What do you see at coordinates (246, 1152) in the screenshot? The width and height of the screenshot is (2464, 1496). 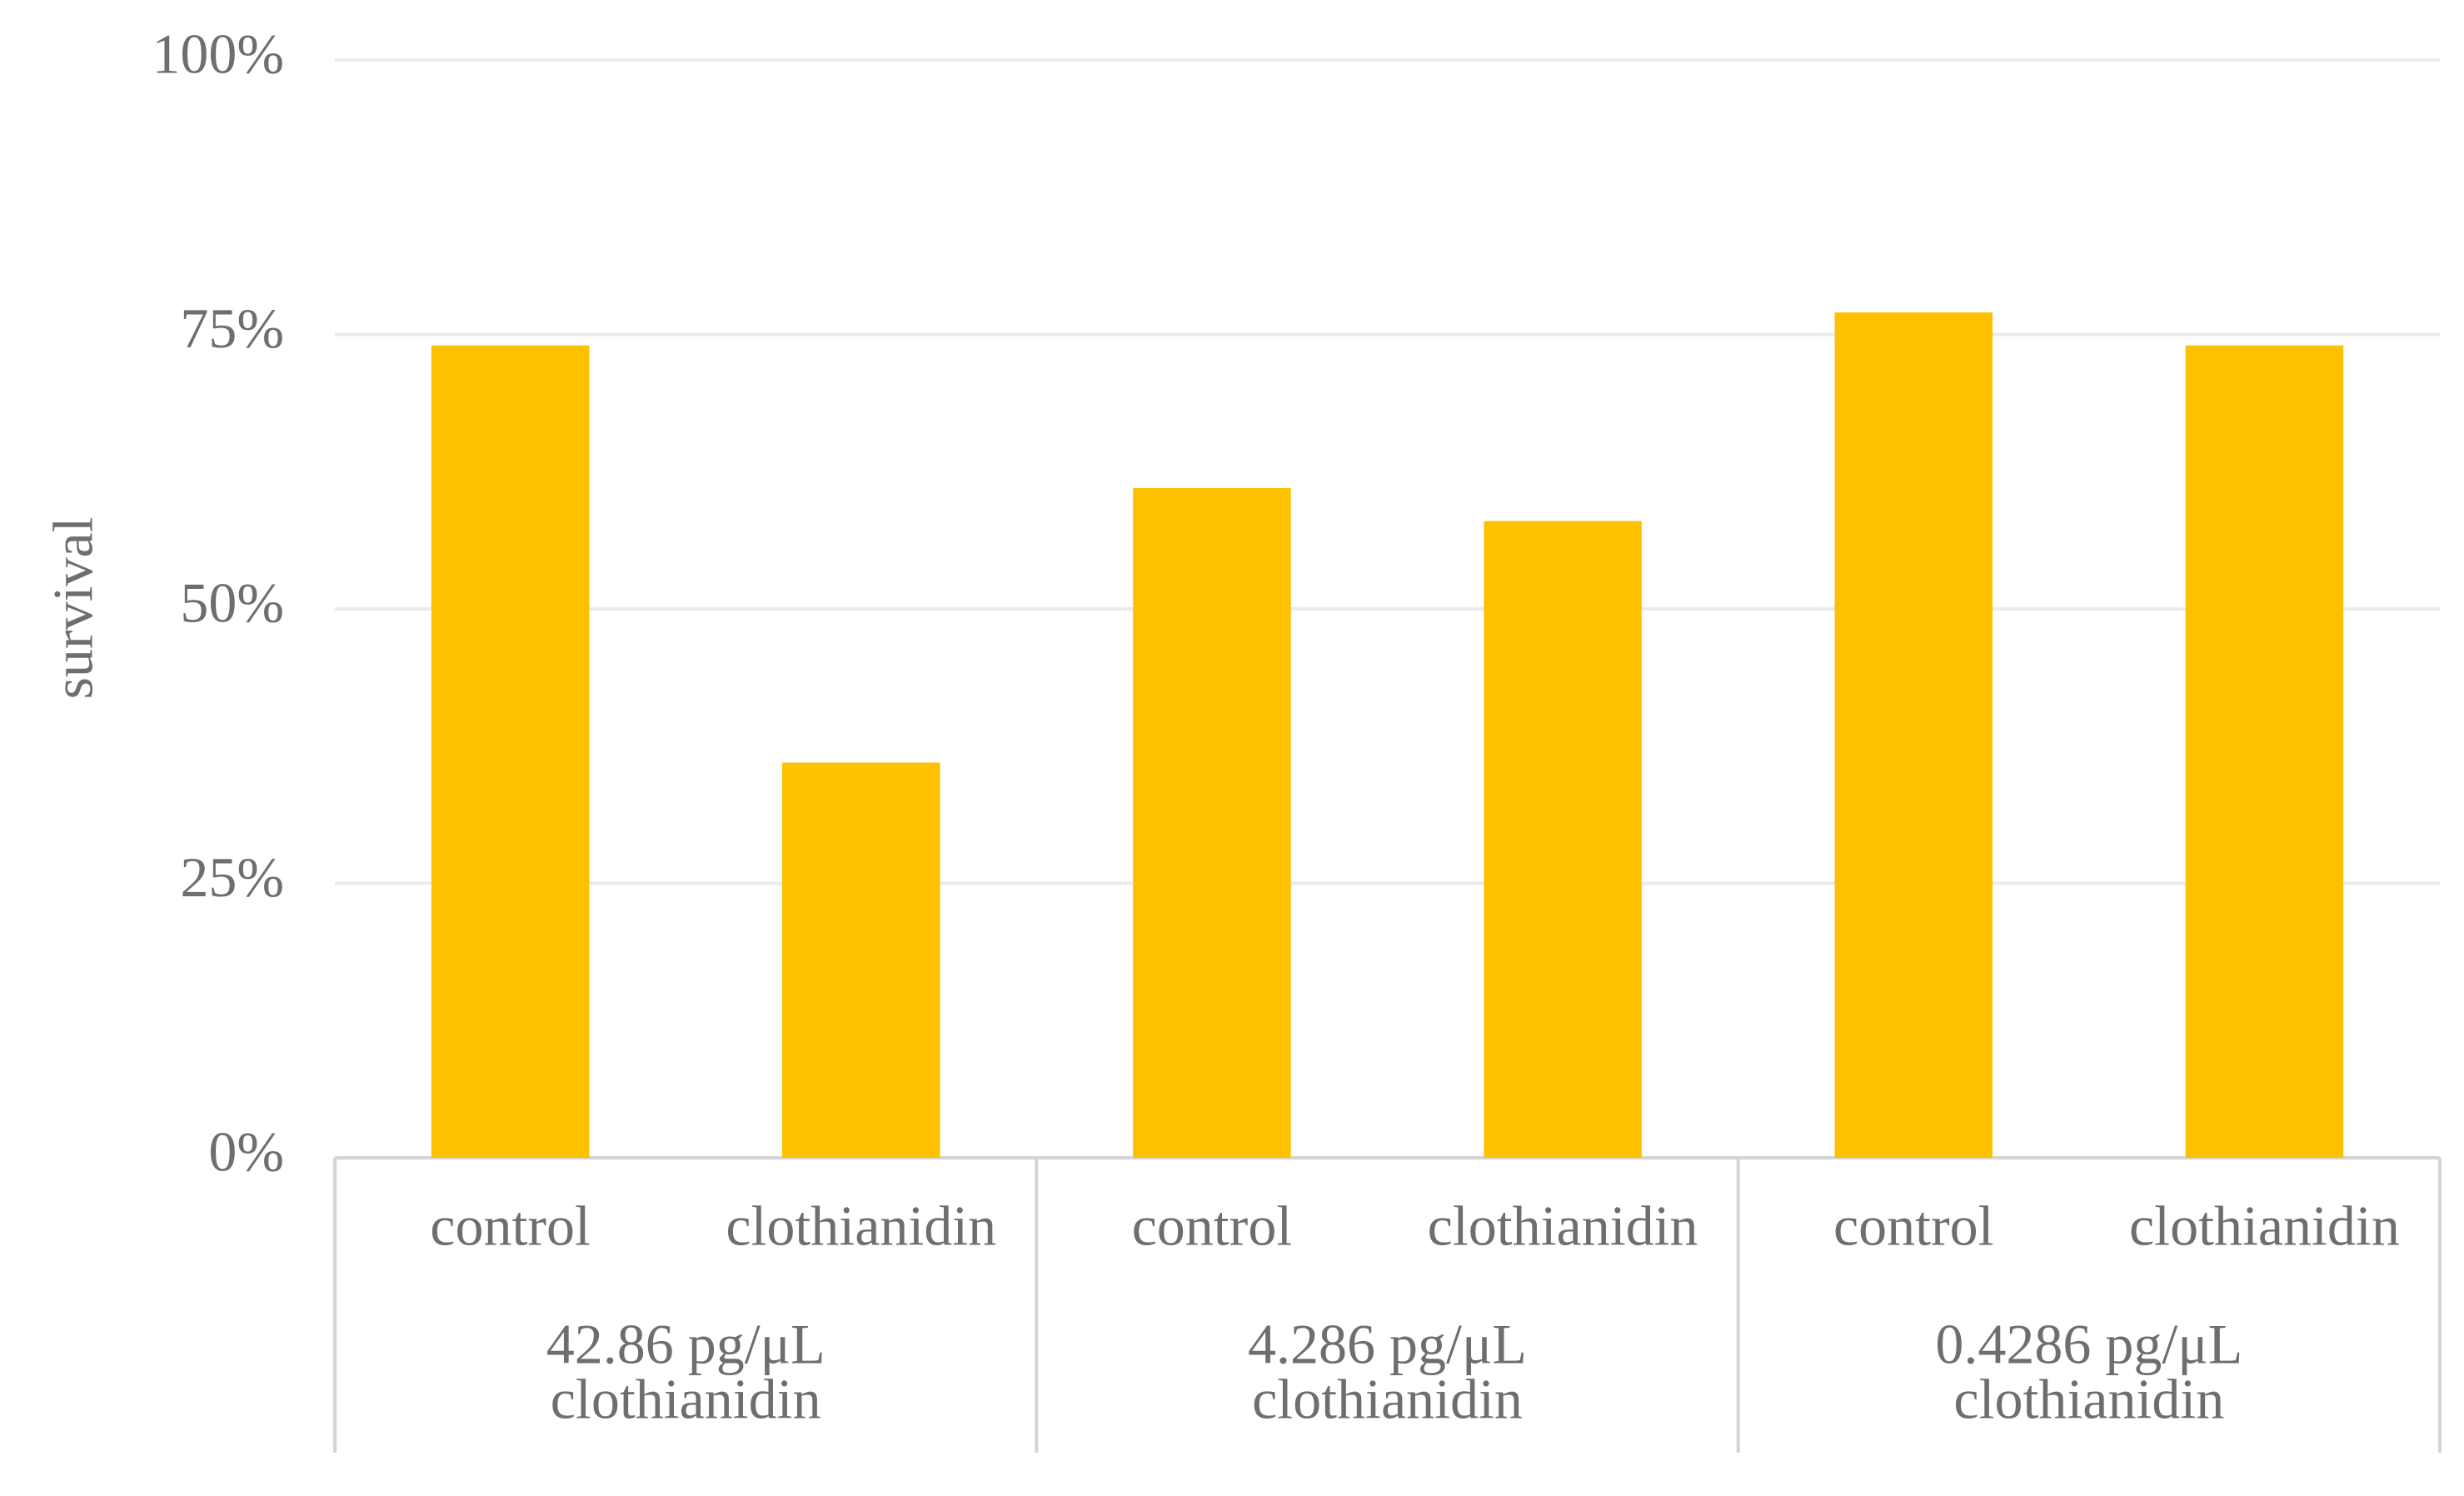 I see `y-tick-label: 0%` at bounding box center [246, 1152].